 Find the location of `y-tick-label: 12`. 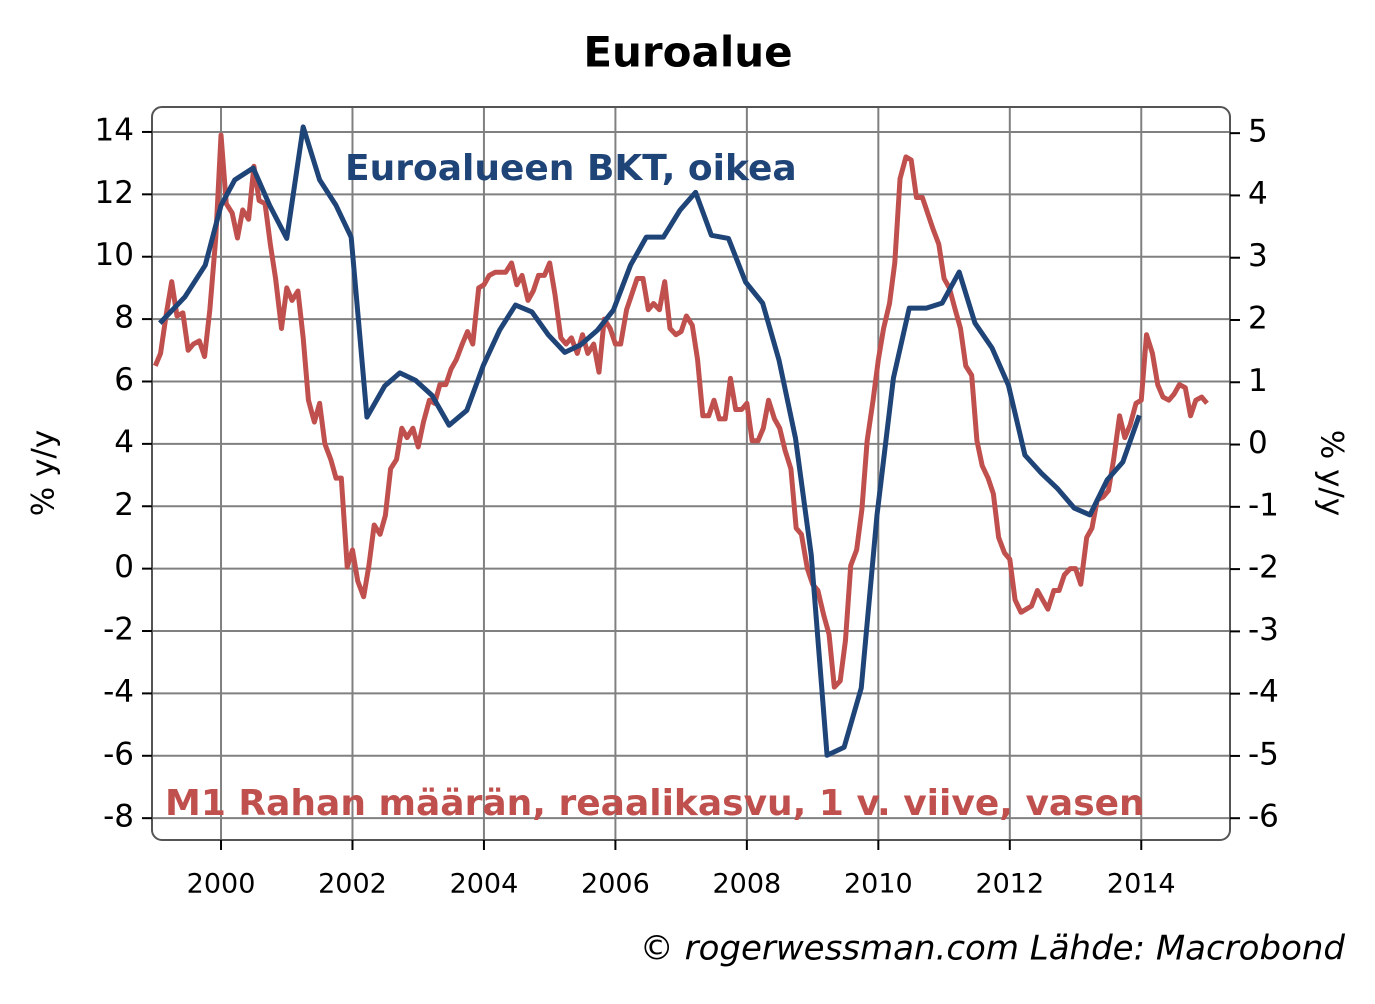

y-tick-label: 12 is located at coordinates (114, 193).